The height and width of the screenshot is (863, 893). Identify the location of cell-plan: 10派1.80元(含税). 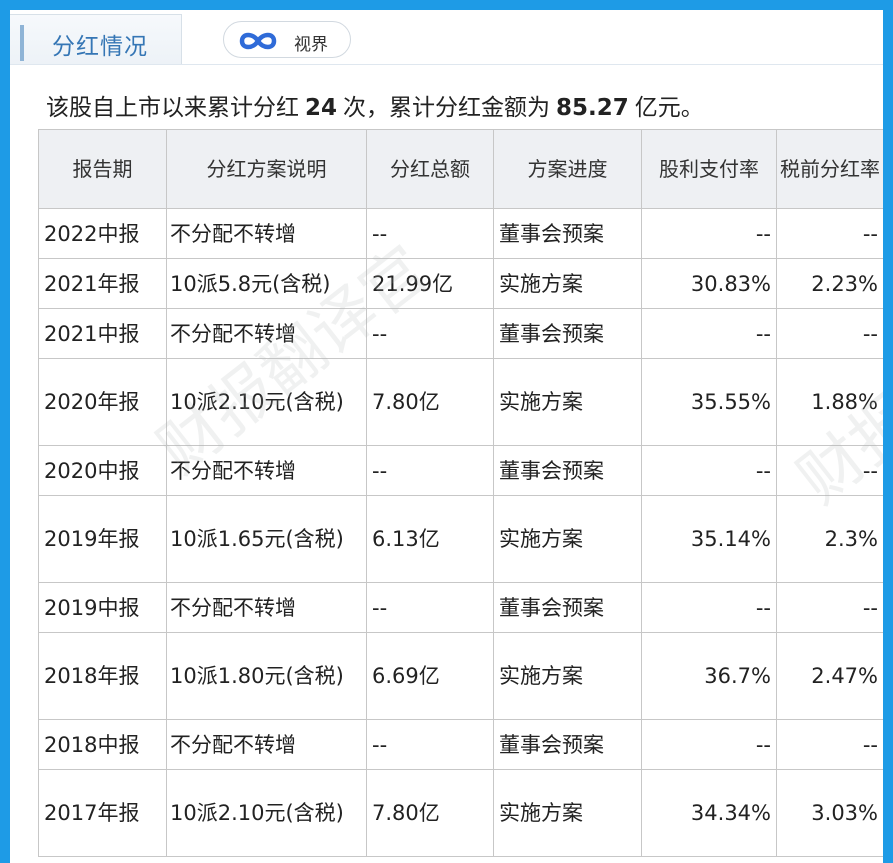
(266, 676).